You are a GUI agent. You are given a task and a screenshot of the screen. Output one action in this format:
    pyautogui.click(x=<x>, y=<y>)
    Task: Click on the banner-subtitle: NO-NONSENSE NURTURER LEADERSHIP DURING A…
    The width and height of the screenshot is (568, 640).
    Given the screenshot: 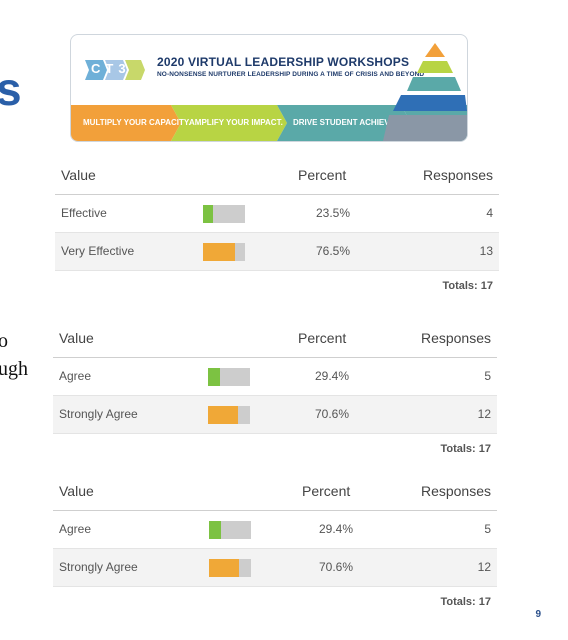 What is the action you would take?
    pyautogui.click(x=291, y=74)
    